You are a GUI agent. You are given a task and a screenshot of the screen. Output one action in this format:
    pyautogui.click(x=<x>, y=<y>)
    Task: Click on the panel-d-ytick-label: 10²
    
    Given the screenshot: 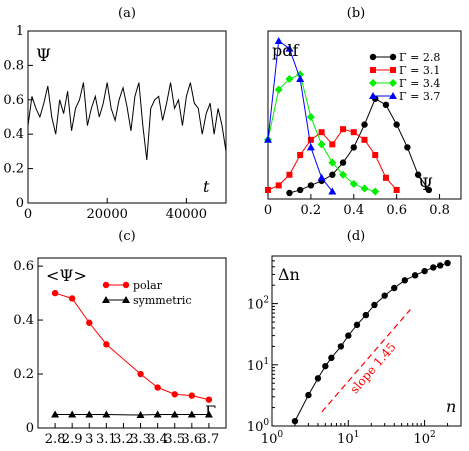 What is the action you would take?
    pyautogui.click(x=258, y=304)
    